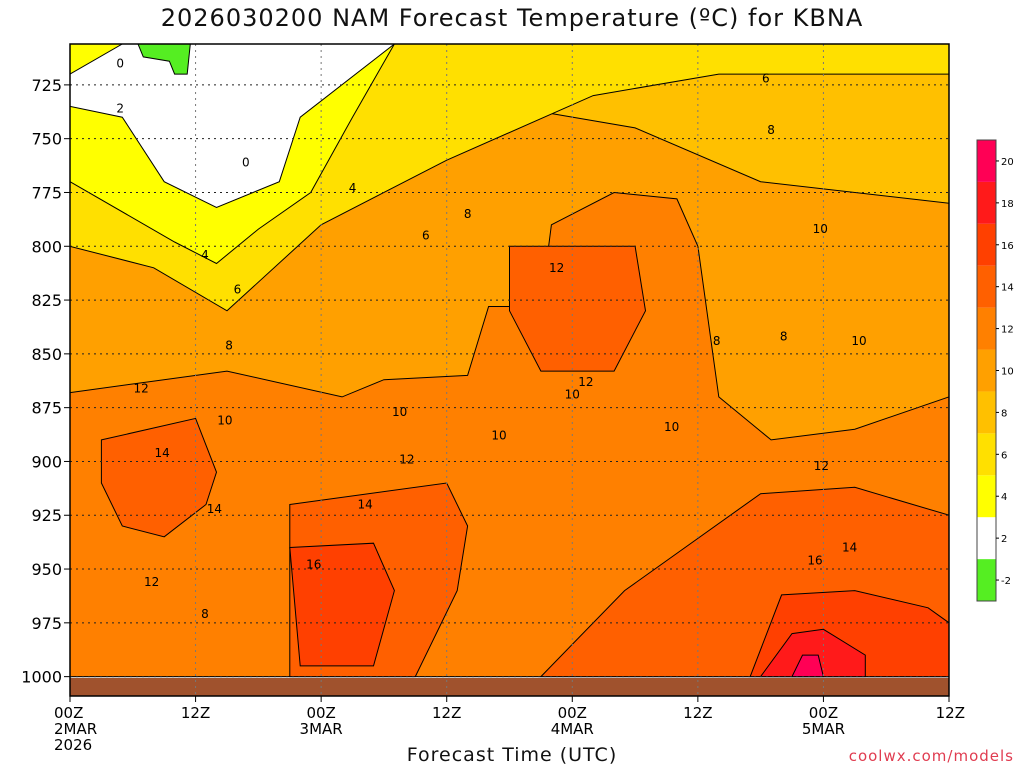  Describe the element at coordinates (46, 569) in the screenshot. I see `y-tick-label: 950` at that location.